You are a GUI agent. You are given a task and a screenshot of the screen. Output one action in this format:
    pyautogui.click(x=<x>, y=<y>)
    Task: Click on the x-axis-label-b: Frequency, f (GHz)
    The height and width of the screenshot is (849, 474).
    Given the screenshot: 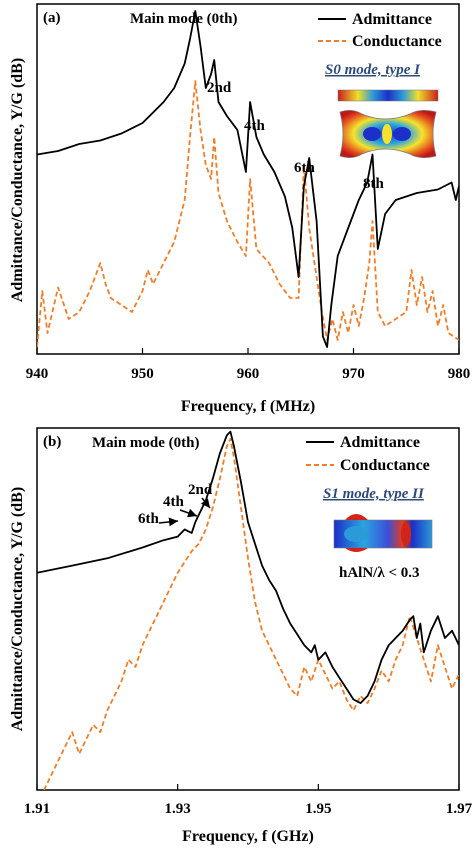 What is the action you would take?
    pyautogui.click(x=248, y=836)
    